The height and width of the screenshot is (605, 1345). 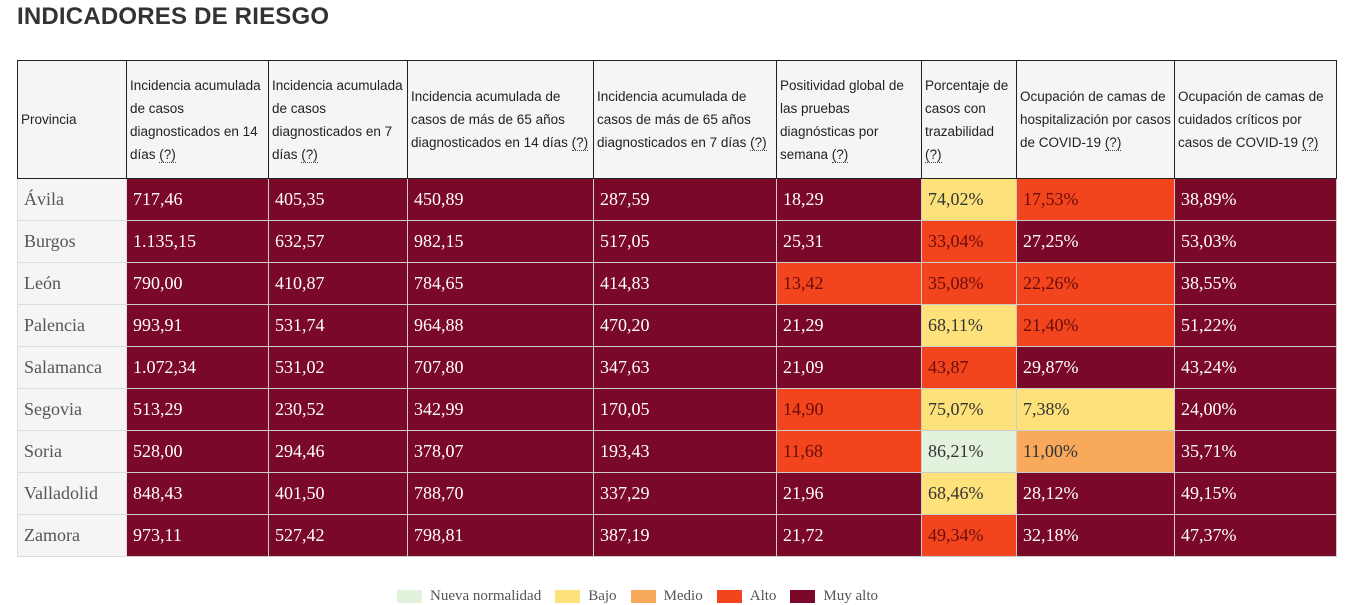 I want to click on indicator-cell: 38,55%, so click(x=1255, y=283).